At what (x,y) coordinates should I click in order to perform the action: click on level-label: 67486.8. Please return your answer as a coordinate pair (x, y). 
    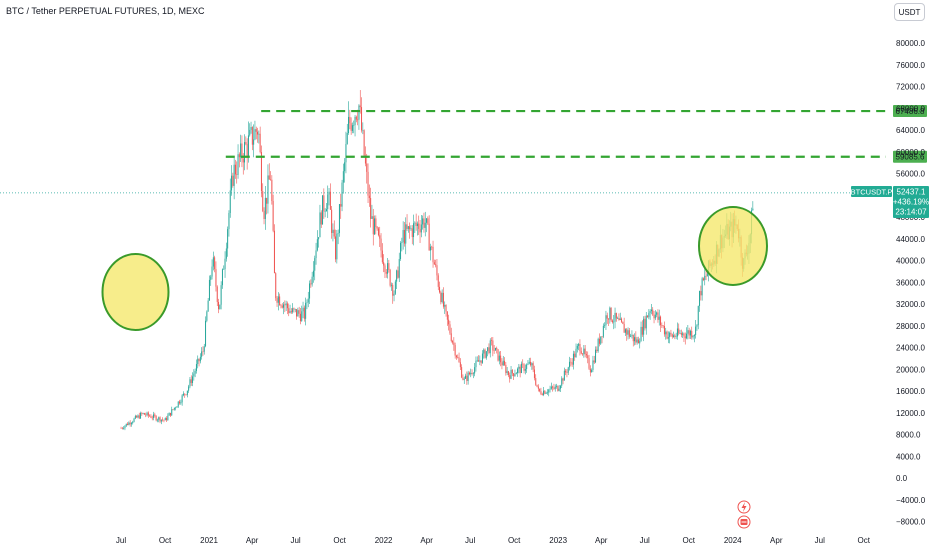
    Looking at the image, I should click on (910, 111).